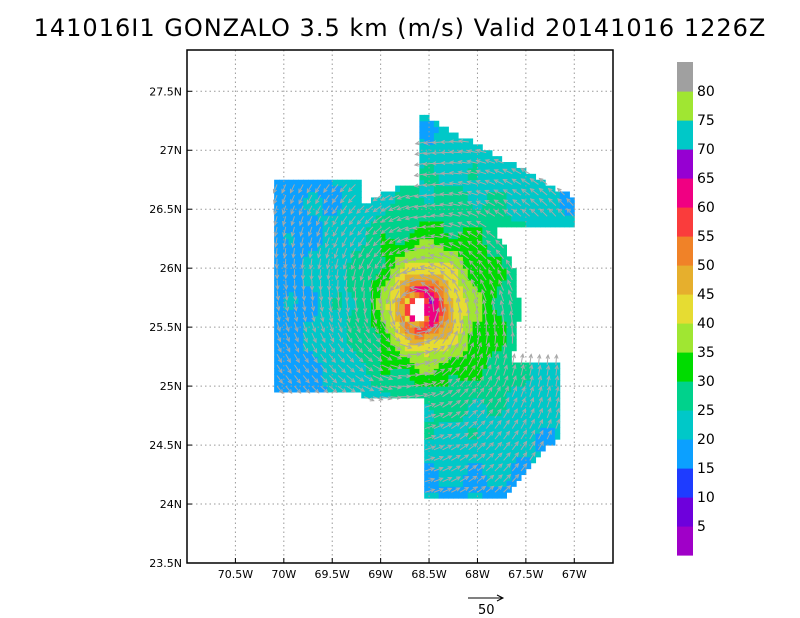 Image resolution: width=800 pixels, height=618 pixels. Describe the element at coordinates (165, 209) in the screenshot. I see `y-tick-label: 26.5N` at that location.